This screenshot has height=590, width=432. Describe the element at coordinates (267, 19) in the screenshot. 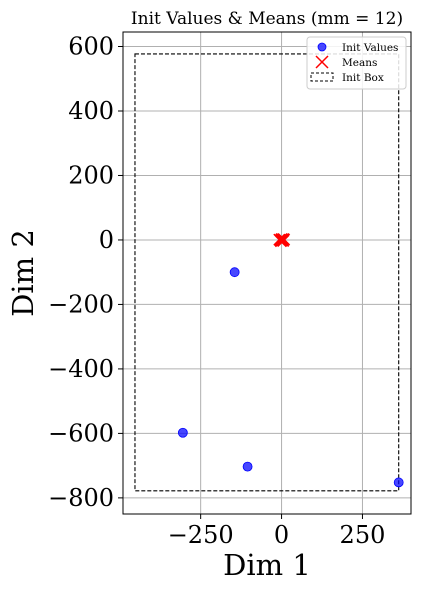

I see `chart-title: Init Values & Means (mm = 12)` at that location.